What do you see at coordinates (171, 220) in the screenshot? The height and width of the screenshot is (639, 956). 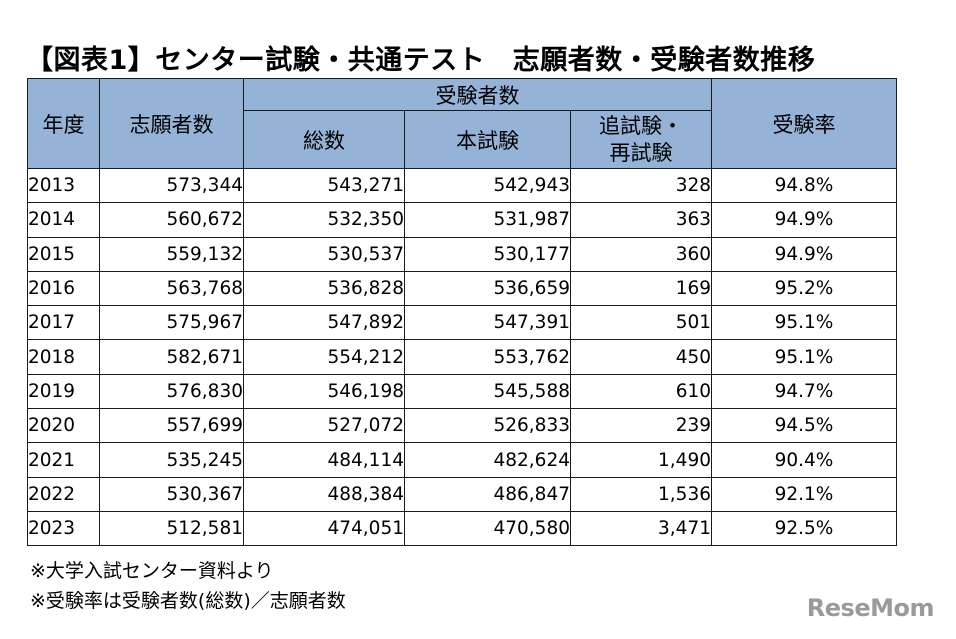 I see `cell-applicants: 560,672` at bounding box center [171, 220].